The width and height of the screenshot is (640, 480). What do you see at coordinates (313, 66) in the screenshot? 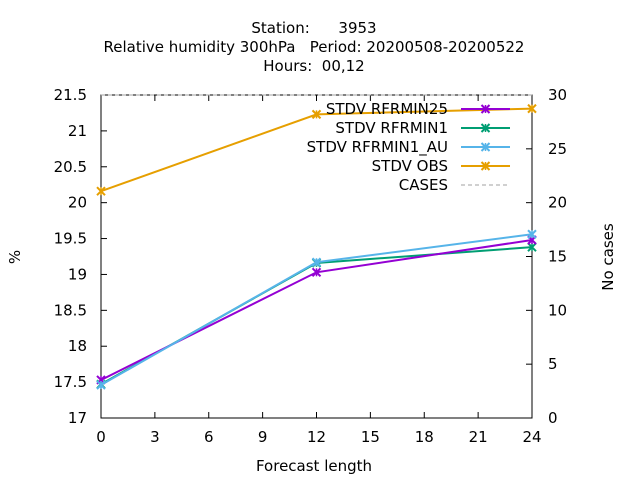
I see `chart-title-line-3: Hours: 00,12` at bounding box center [313, 66].